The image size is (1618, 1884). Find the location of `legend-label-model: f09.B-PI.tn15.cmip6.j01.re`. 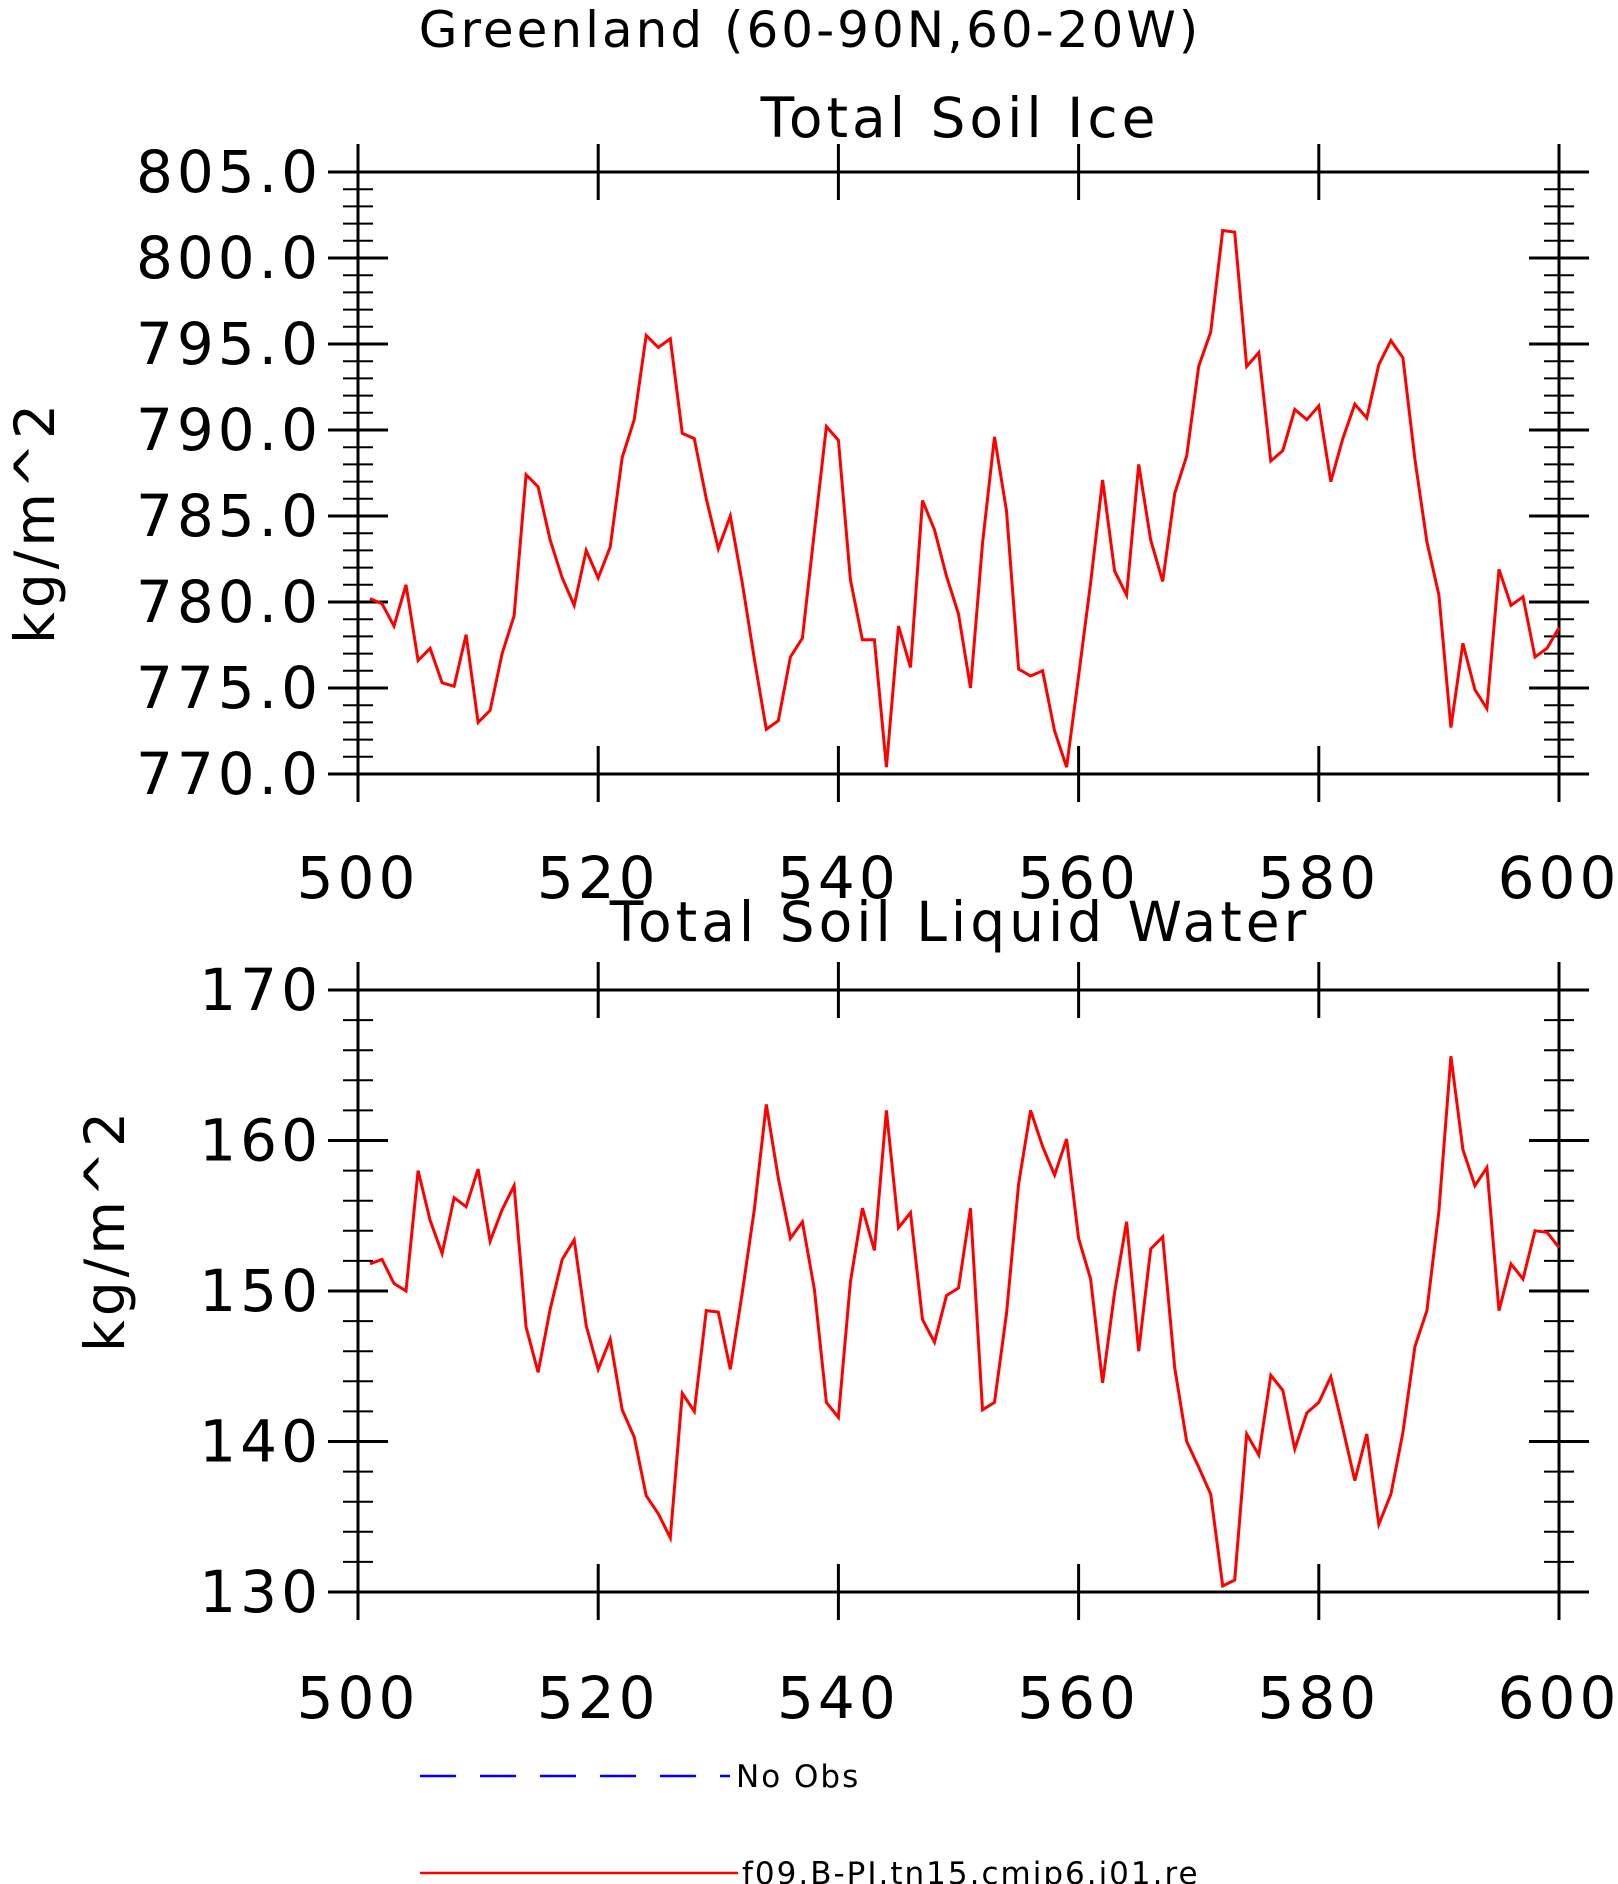

legend-label-model: f09.B-PI.tn15.cmip6.j01.re is located at coordinates (971, 1870).